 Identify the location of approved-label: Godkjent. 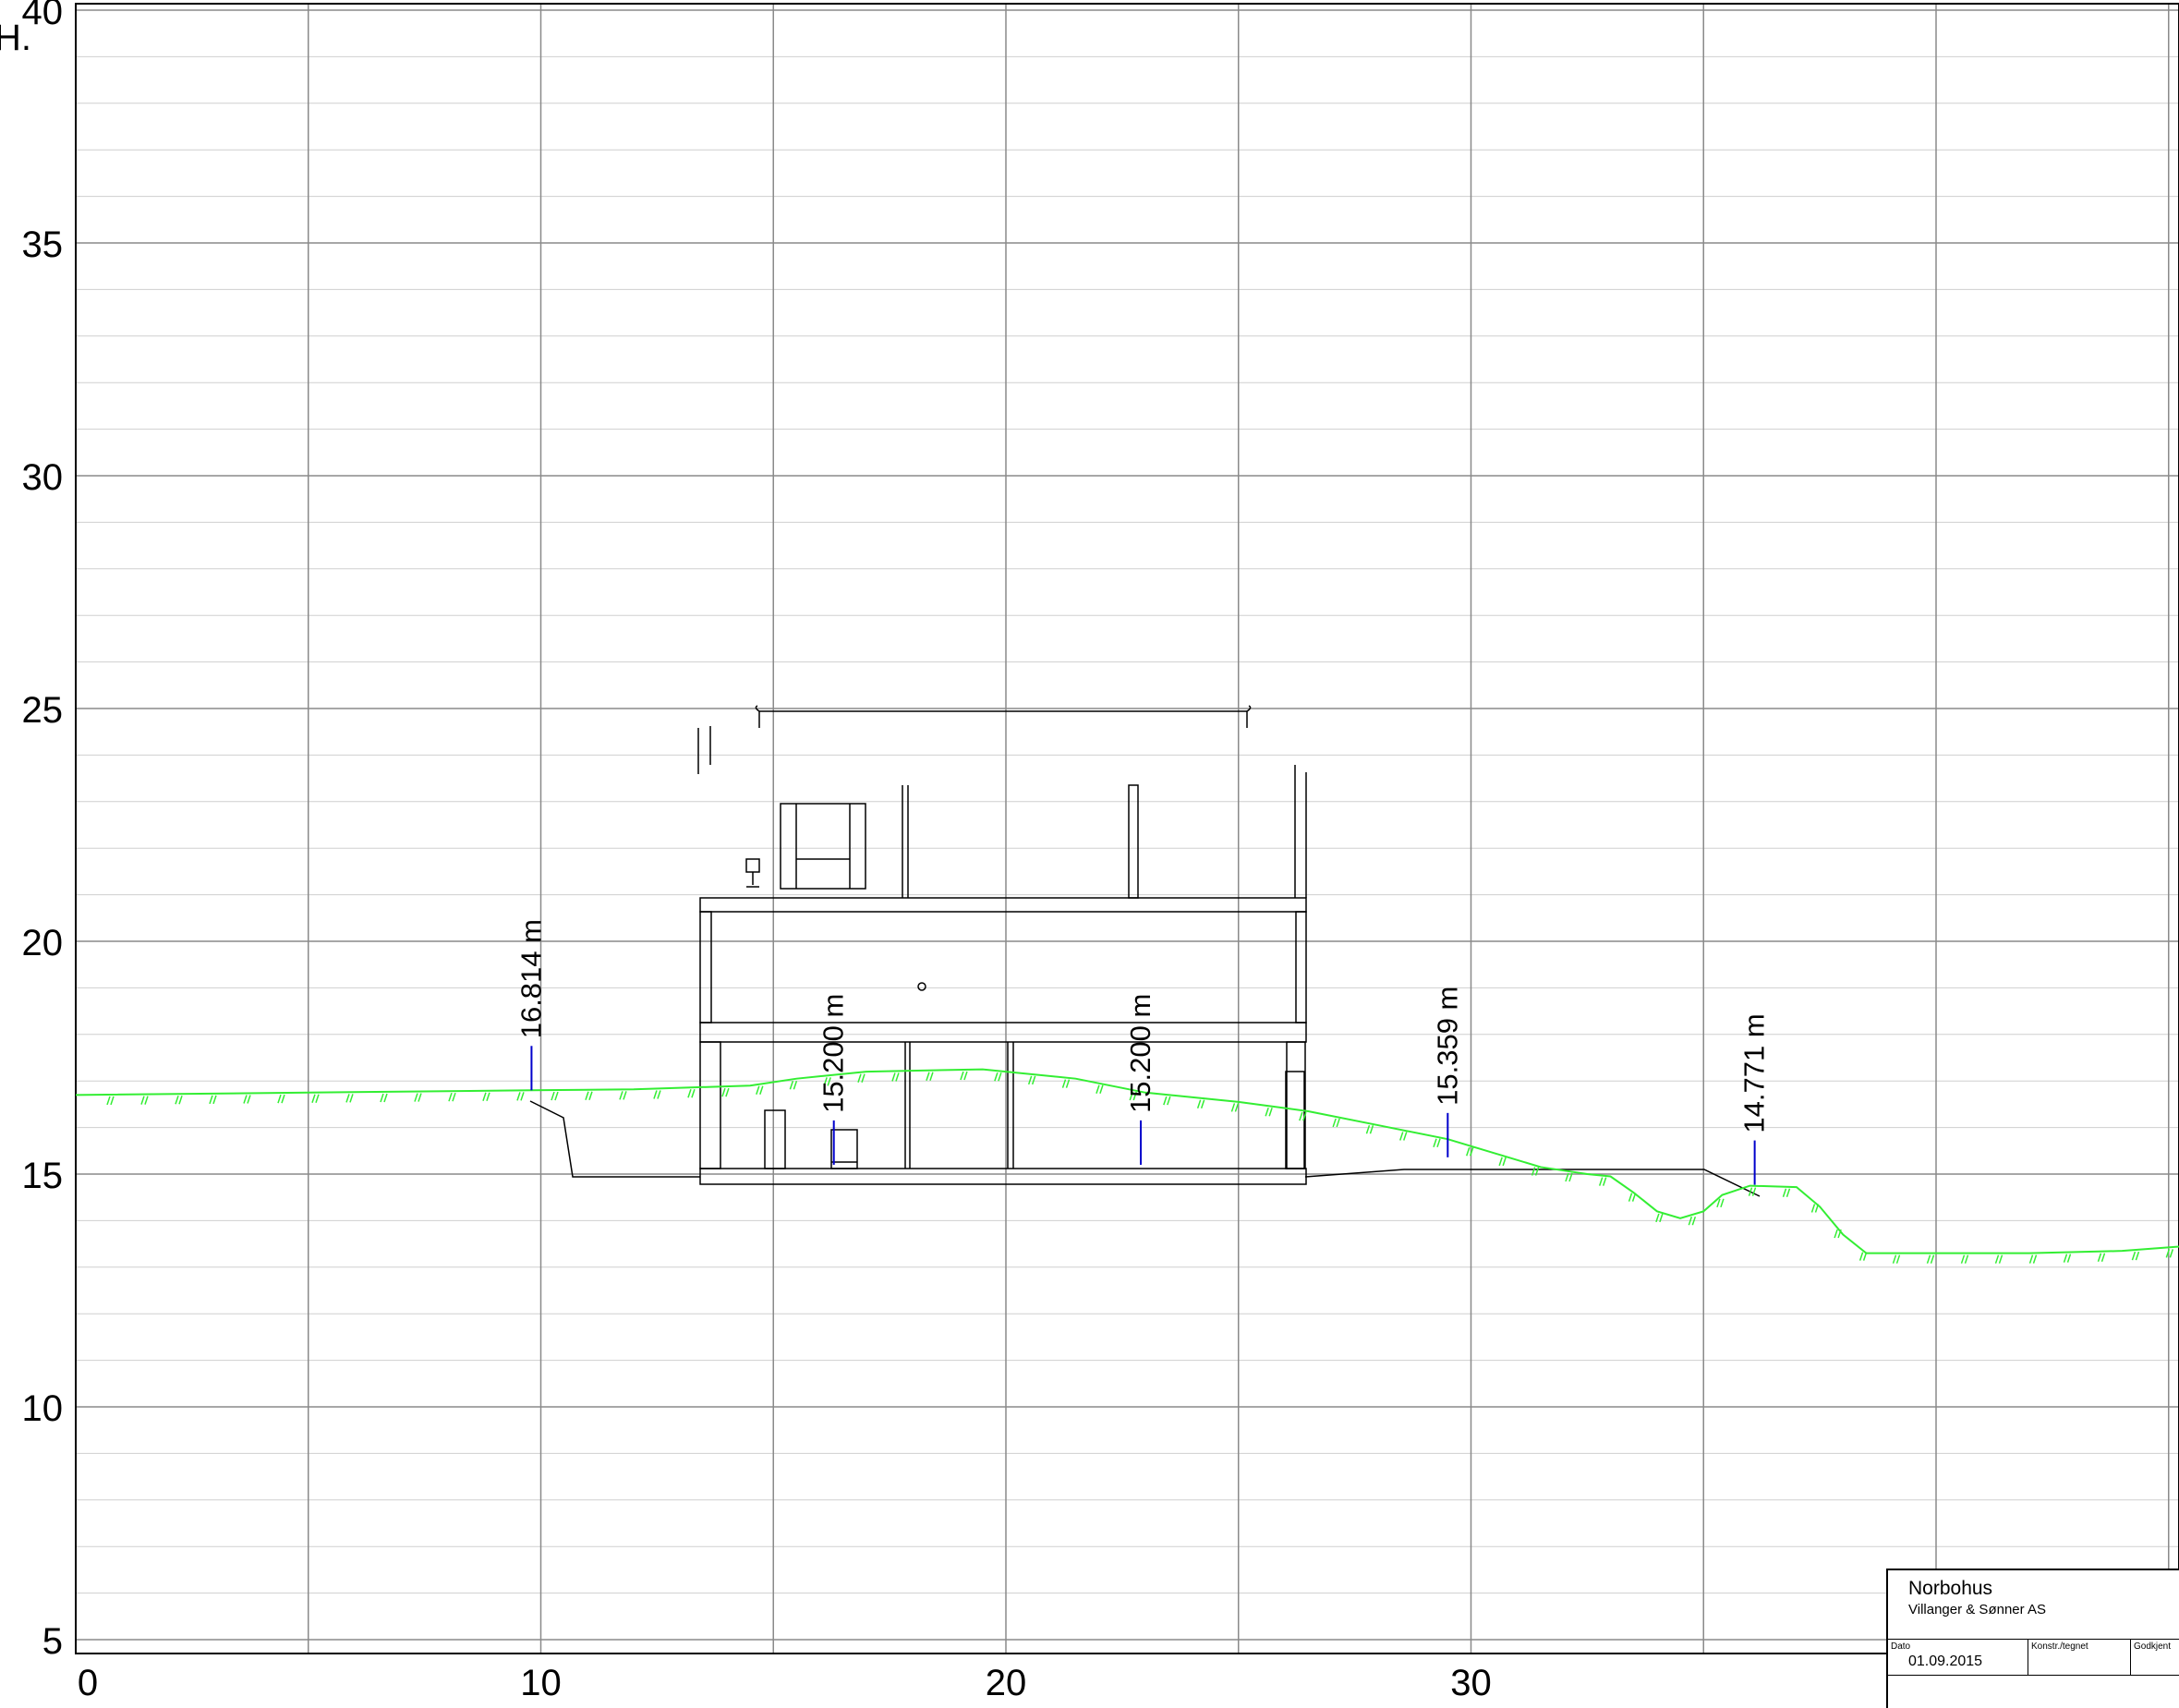
(2153, 1646).